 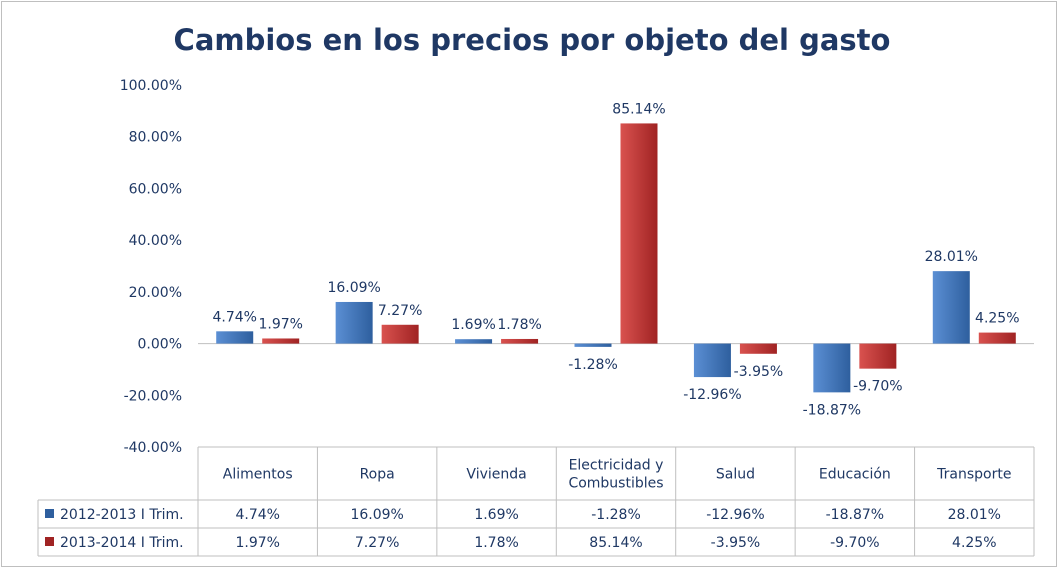 What do you see at coordinates (160, 345) in the screenshot?
I see `y-tick-label: 0.00%` at bounding box center [160, 345].